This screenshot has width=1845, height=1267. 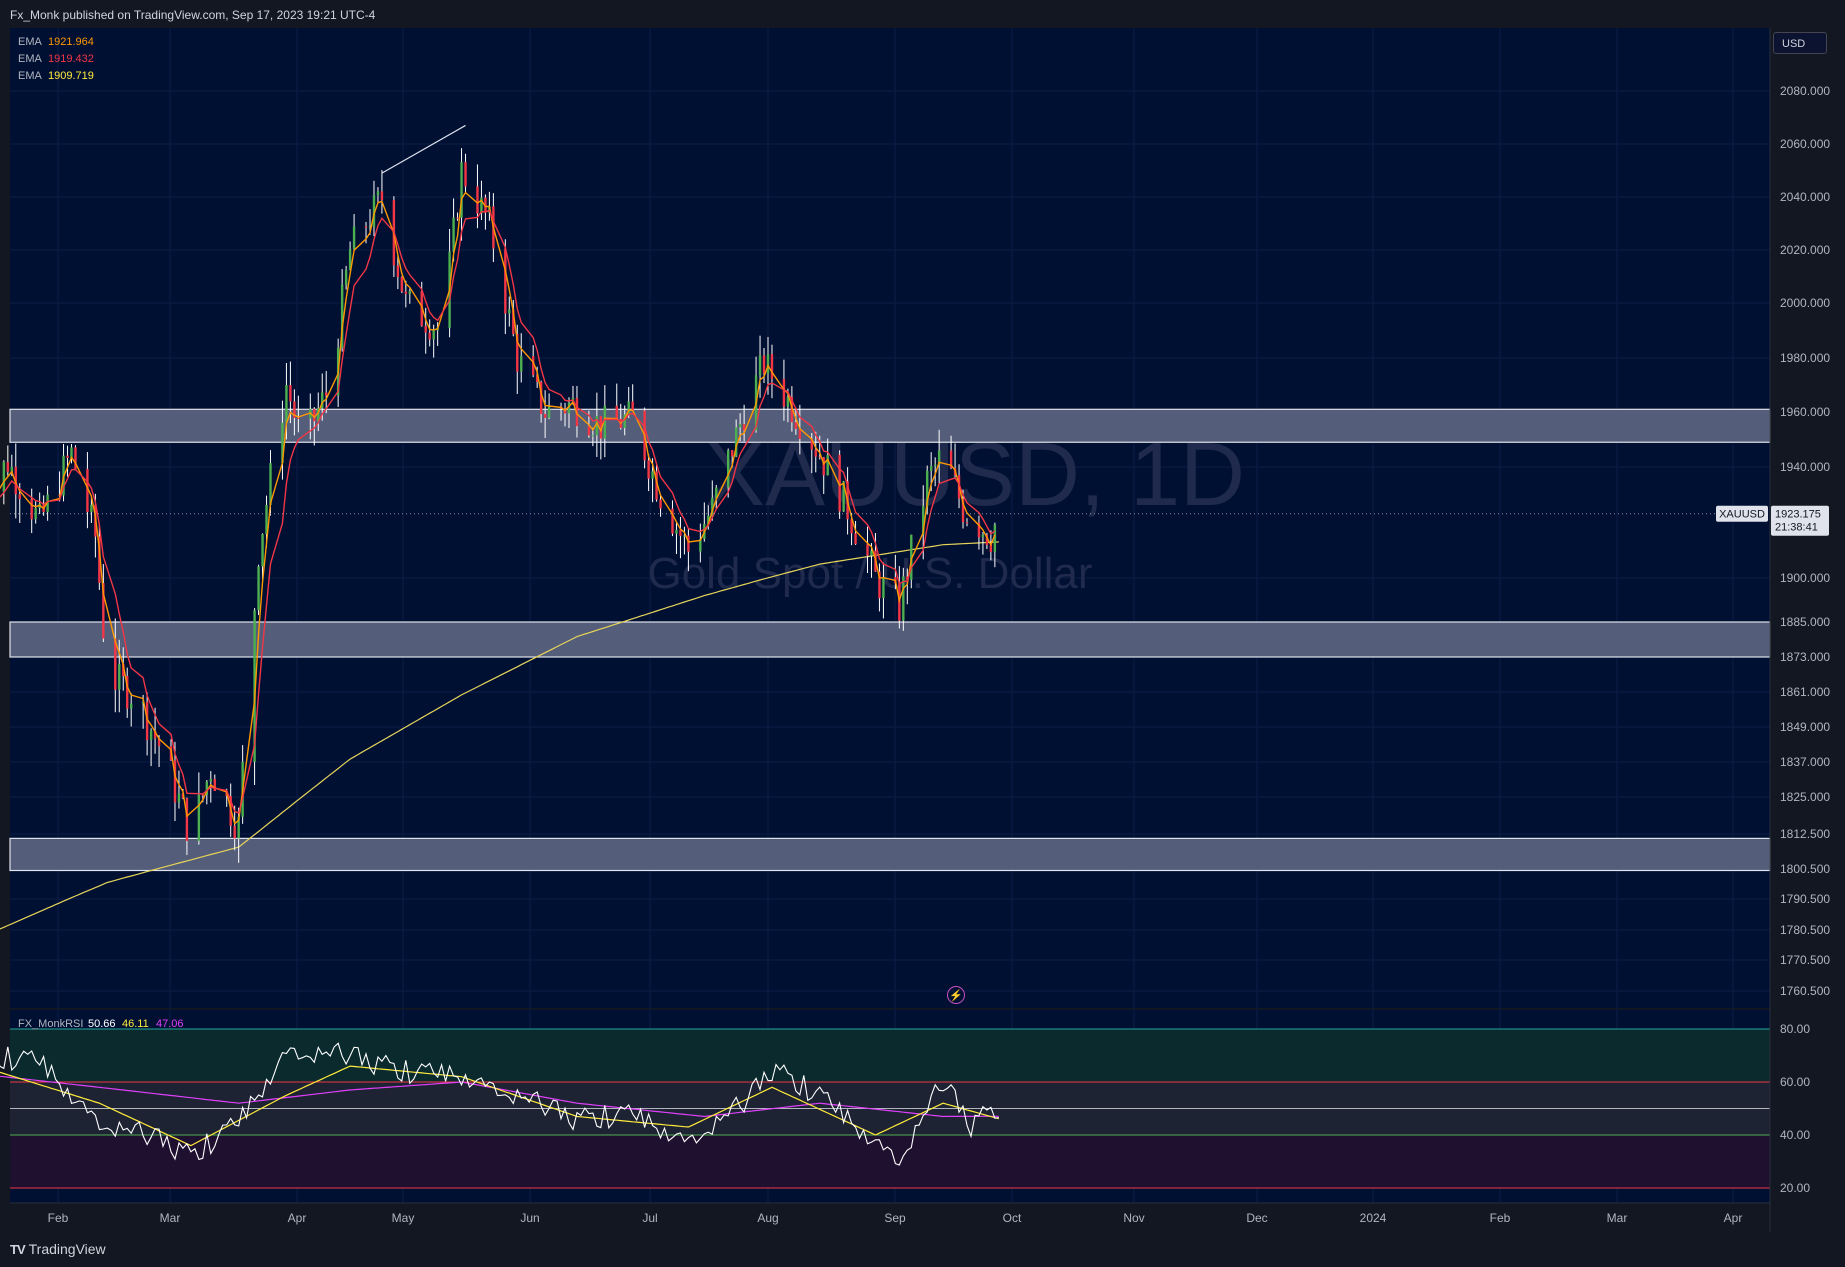 I want to click on time-tick-label: Oct, so click(x=1012, y=1218).